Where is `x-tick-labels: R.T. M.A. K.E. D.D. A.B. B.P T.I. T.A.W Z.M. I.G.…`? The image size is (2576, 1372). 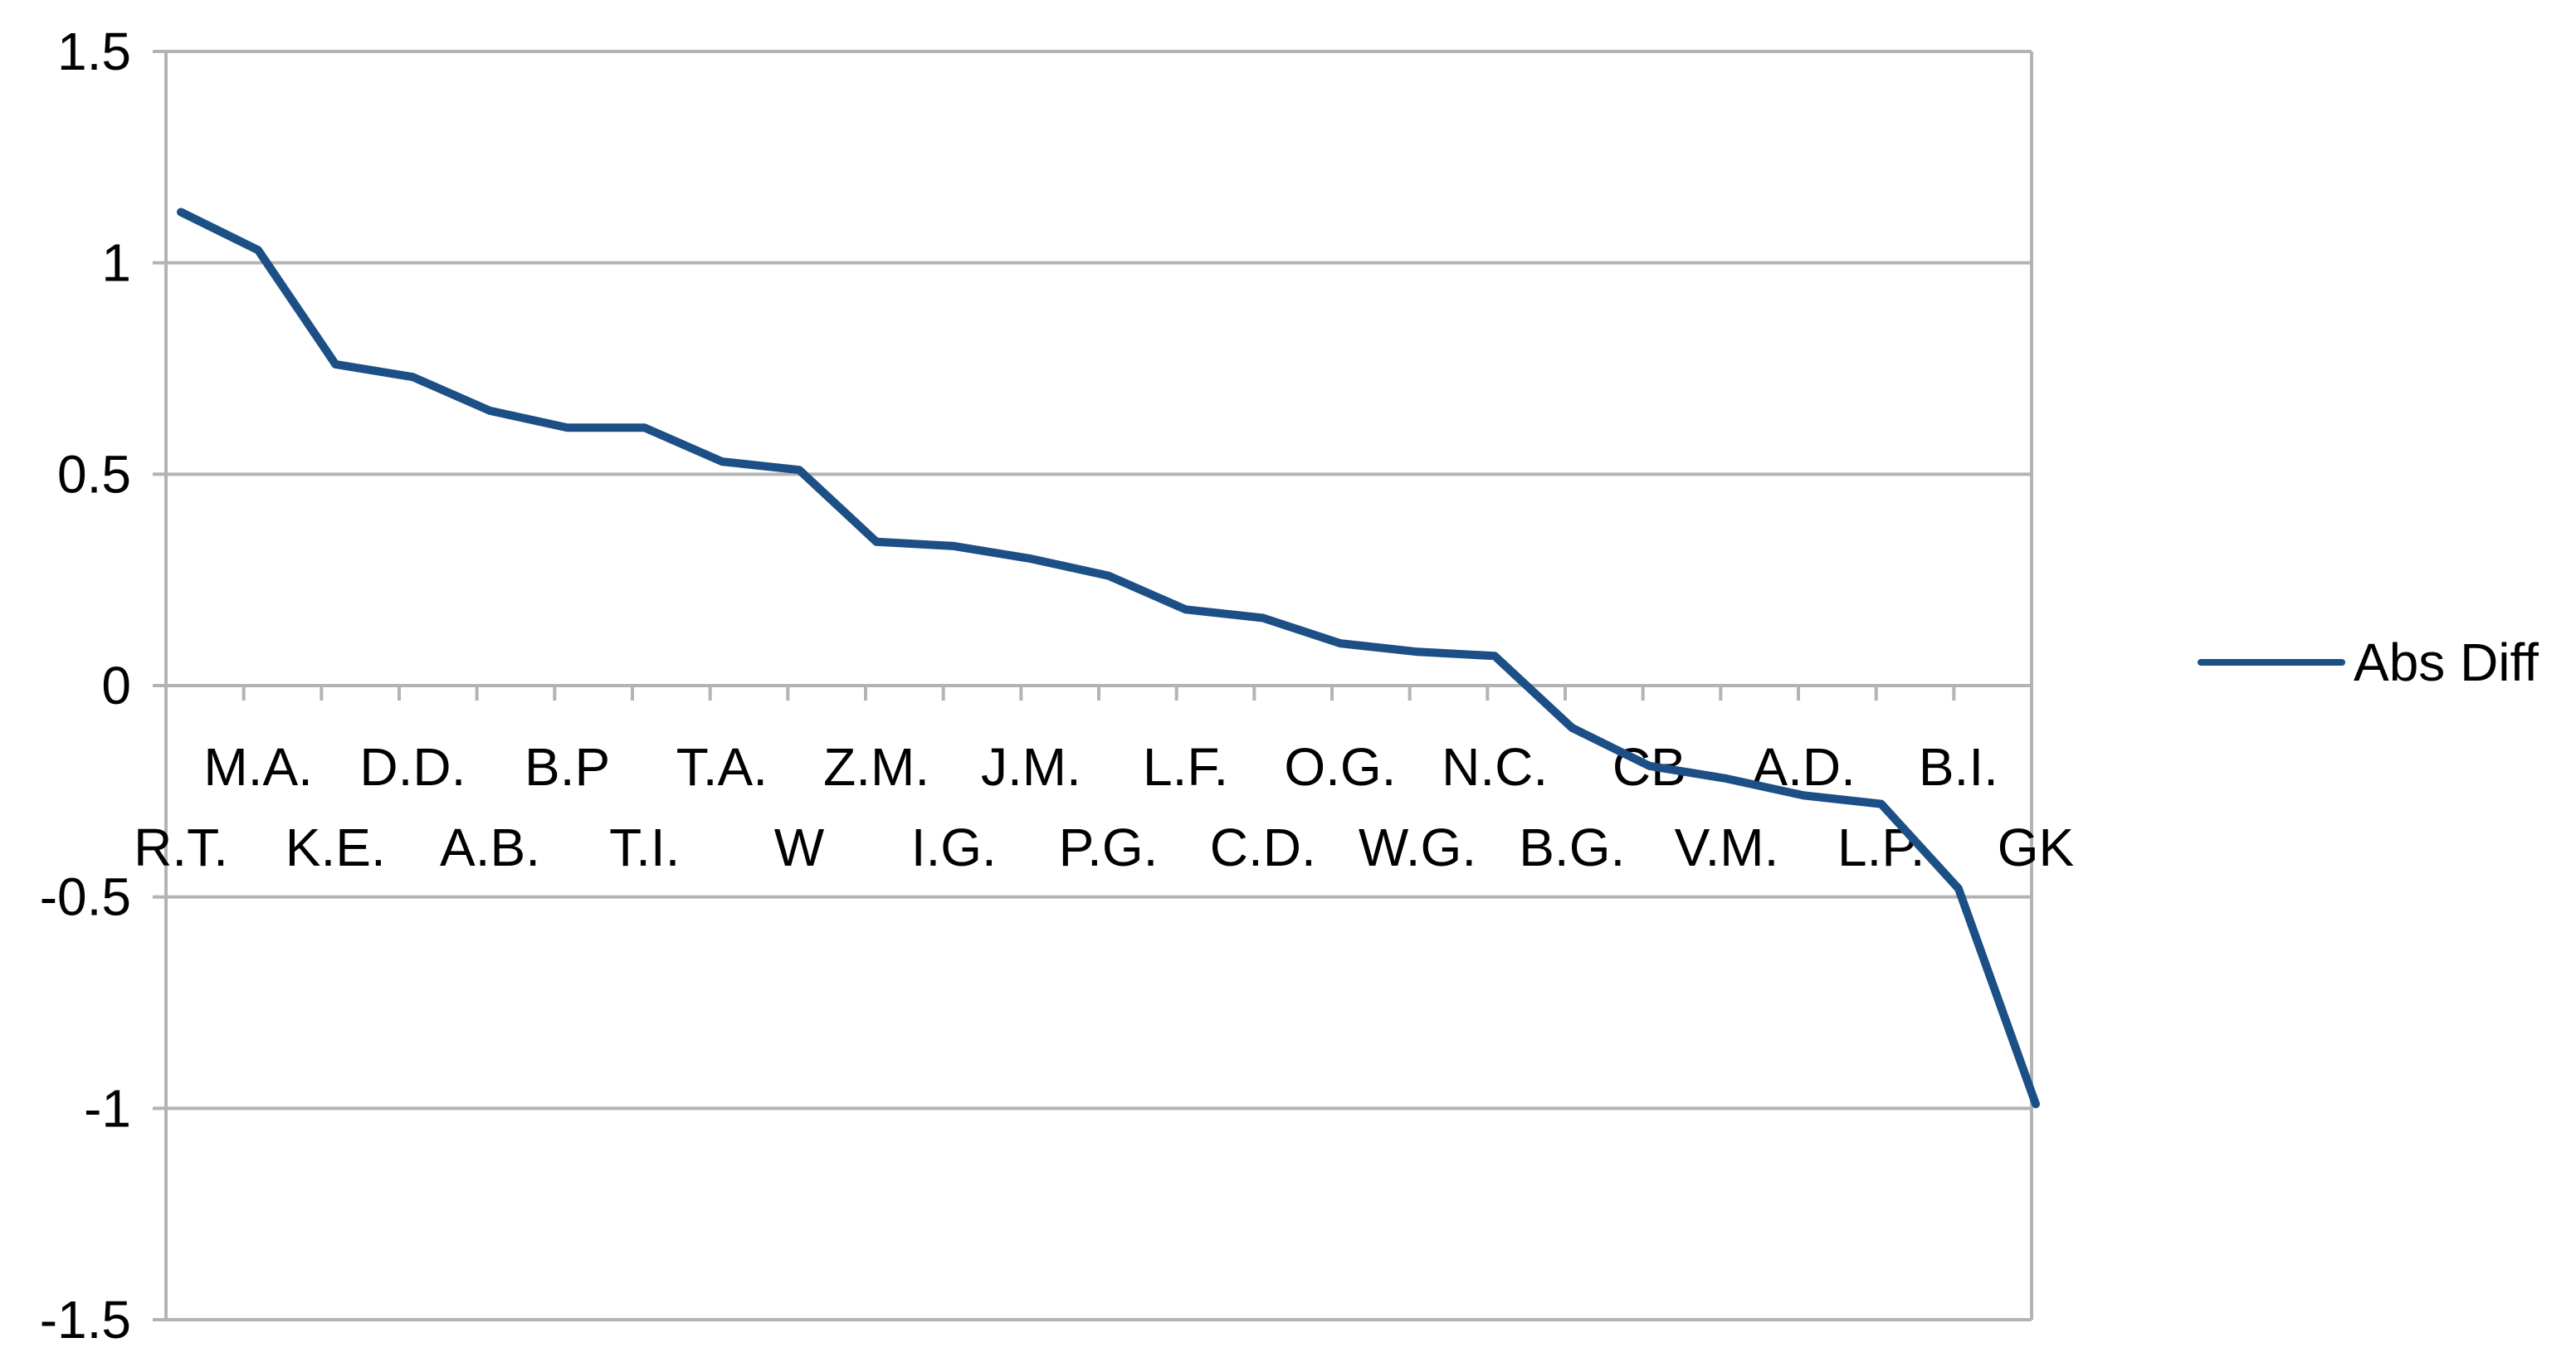 x-tick-labels: R.T. M.A. K.E. D.D. A.B. B.P T.I. T.A.W Z.M. I.G.… is located at coordinates (1104, 807).